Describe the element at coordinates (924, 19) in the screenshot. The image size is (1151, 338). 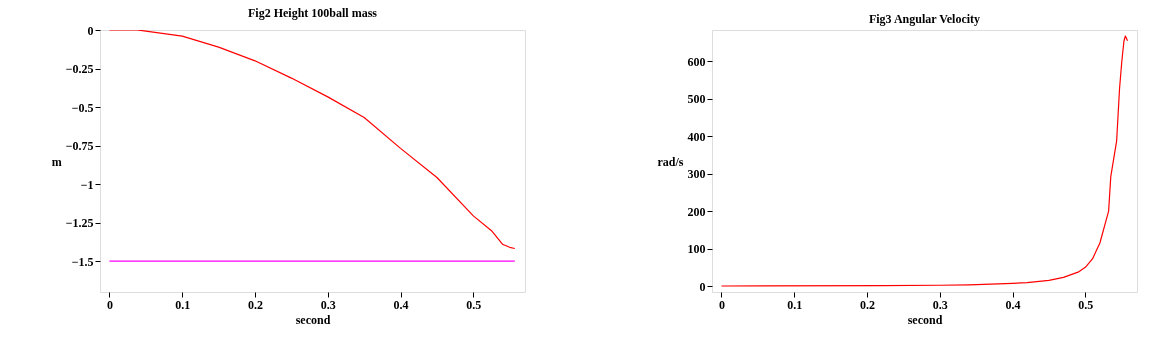
I see `chart-title: Fig3 Angular Velocity` at that location.